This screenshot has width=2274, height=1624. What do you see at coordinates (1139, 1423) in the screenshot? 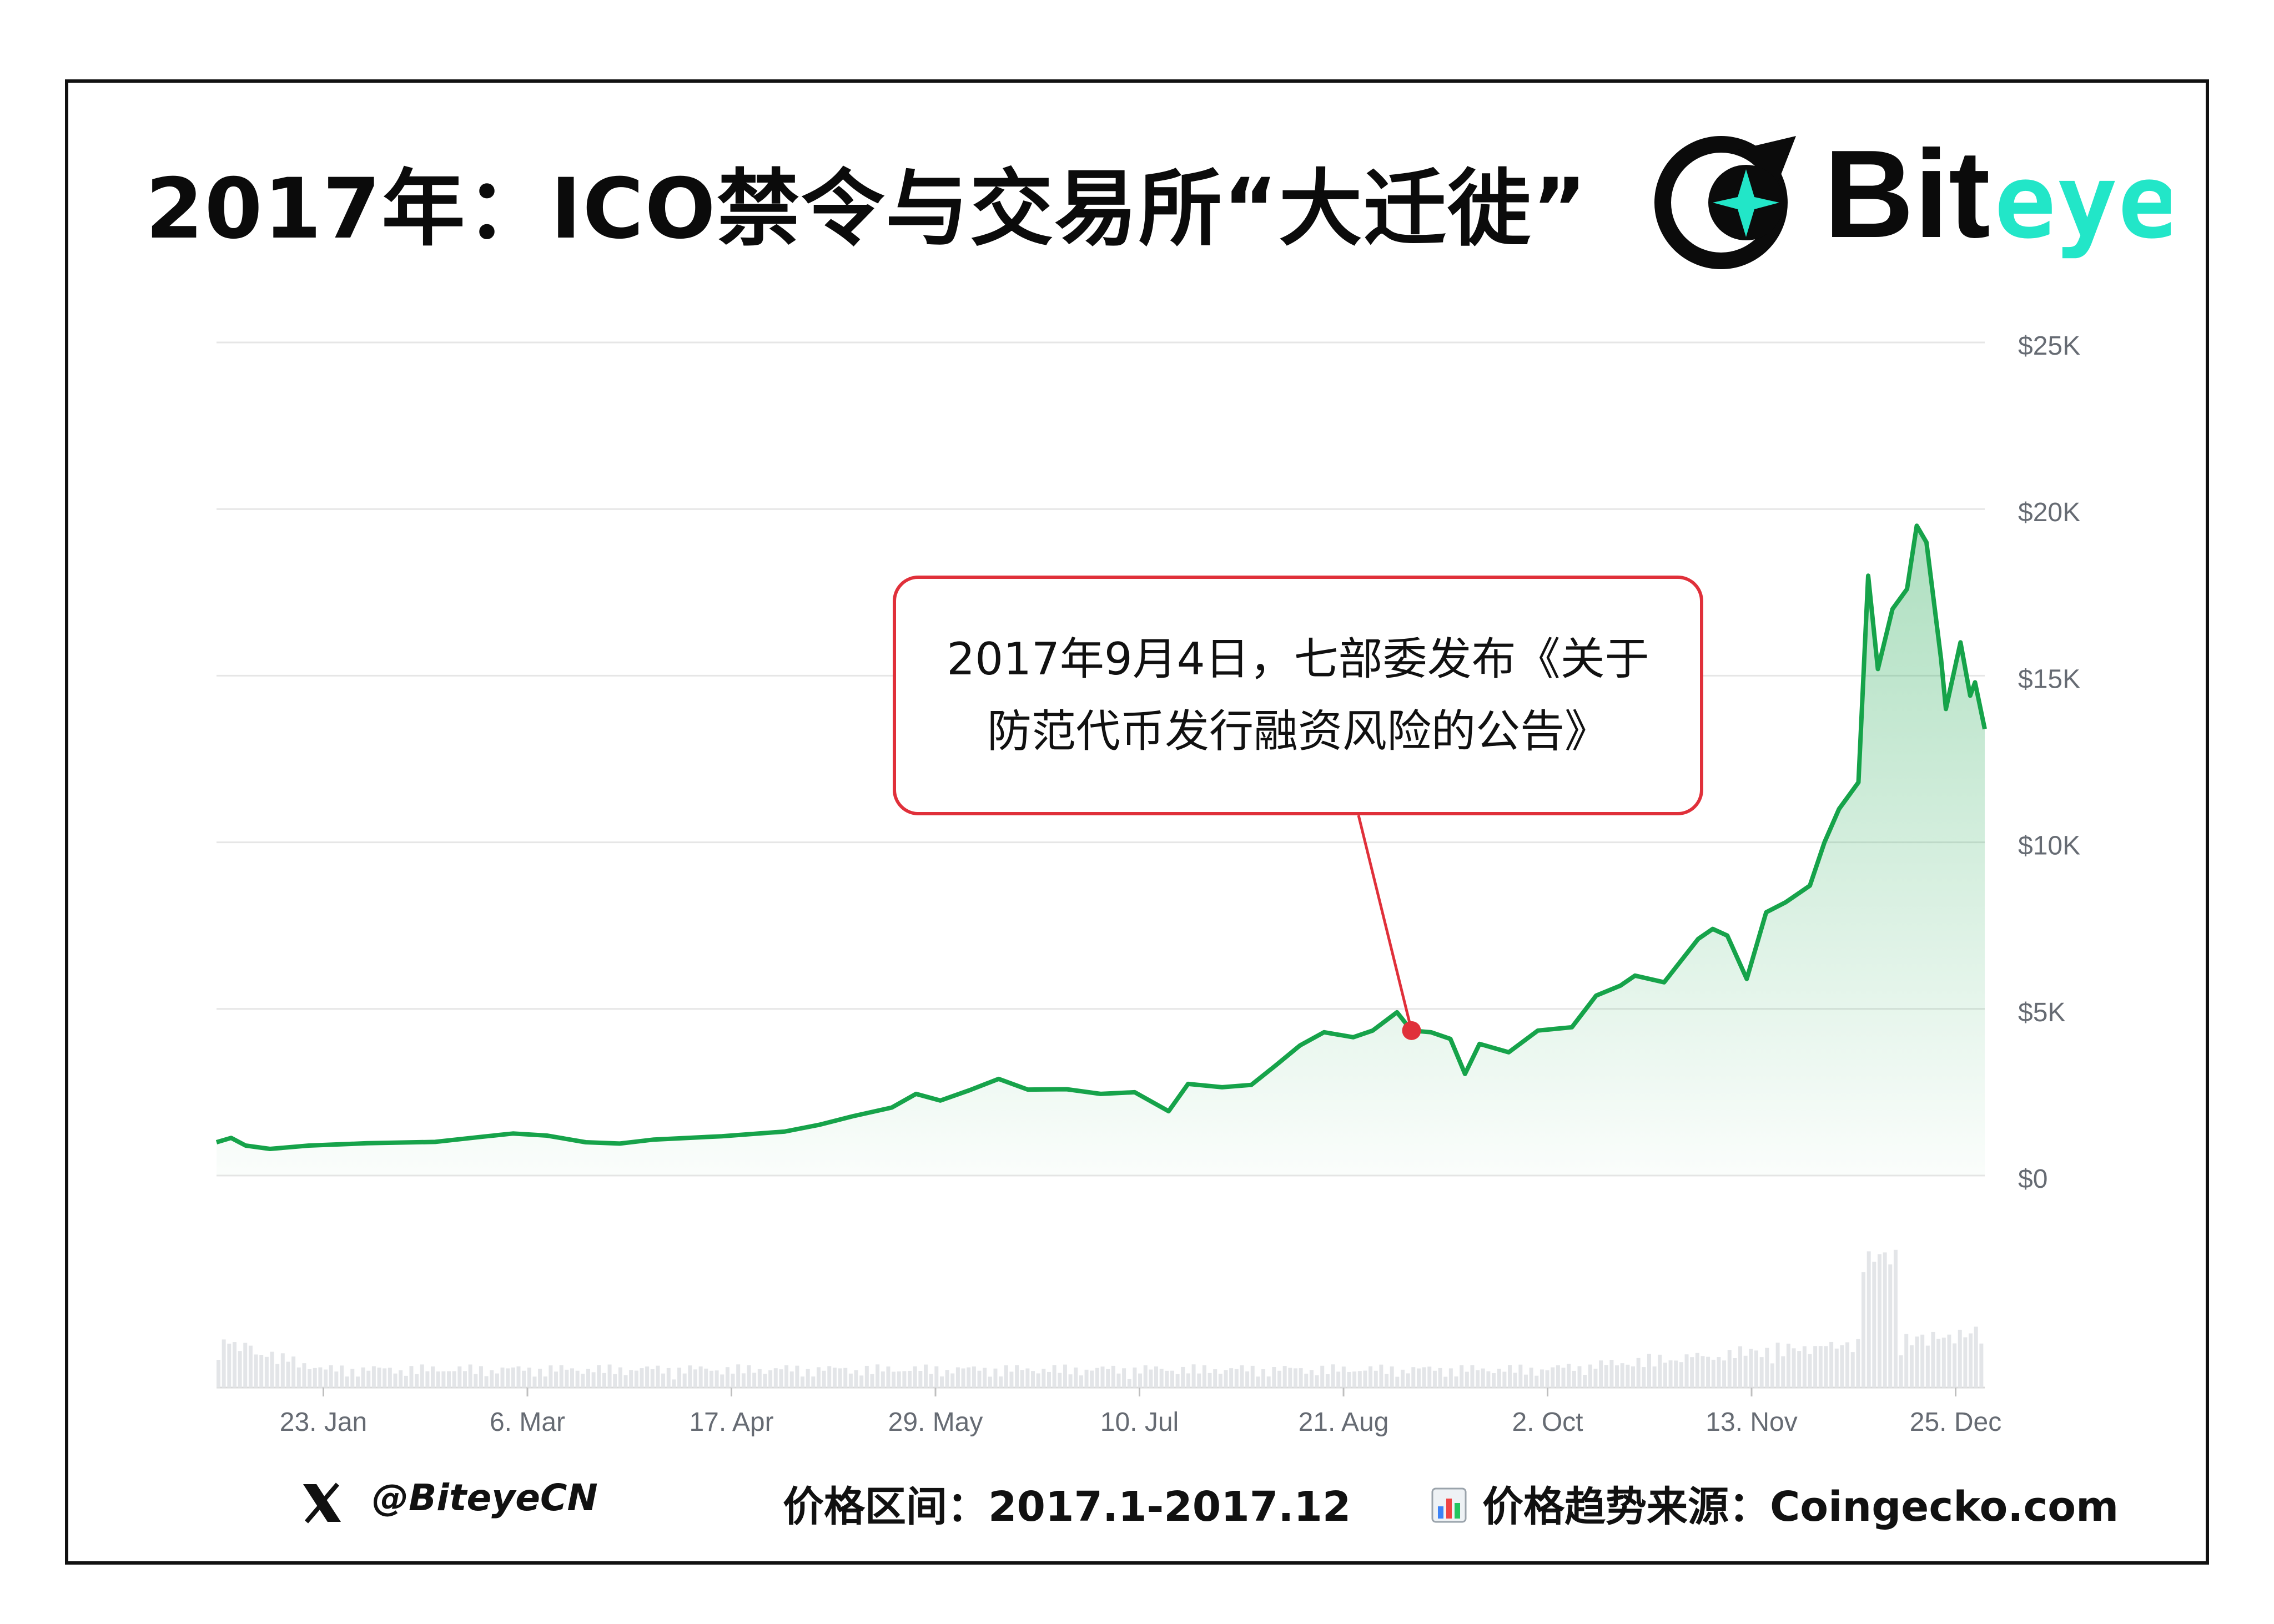
I see `x-tick-label: 10. Jul` at bounding box center [1139, 1423].